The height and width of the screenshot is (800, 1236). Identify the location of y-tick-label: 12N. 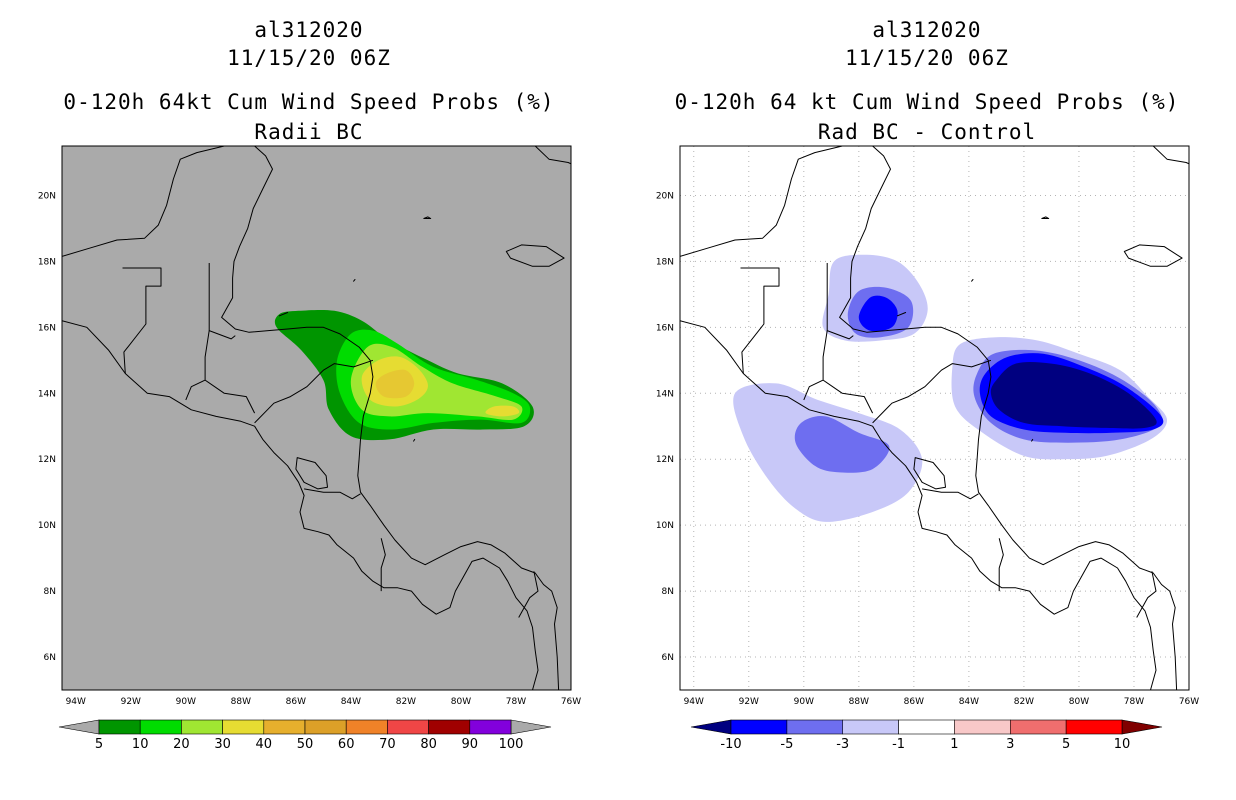
(47, 460).